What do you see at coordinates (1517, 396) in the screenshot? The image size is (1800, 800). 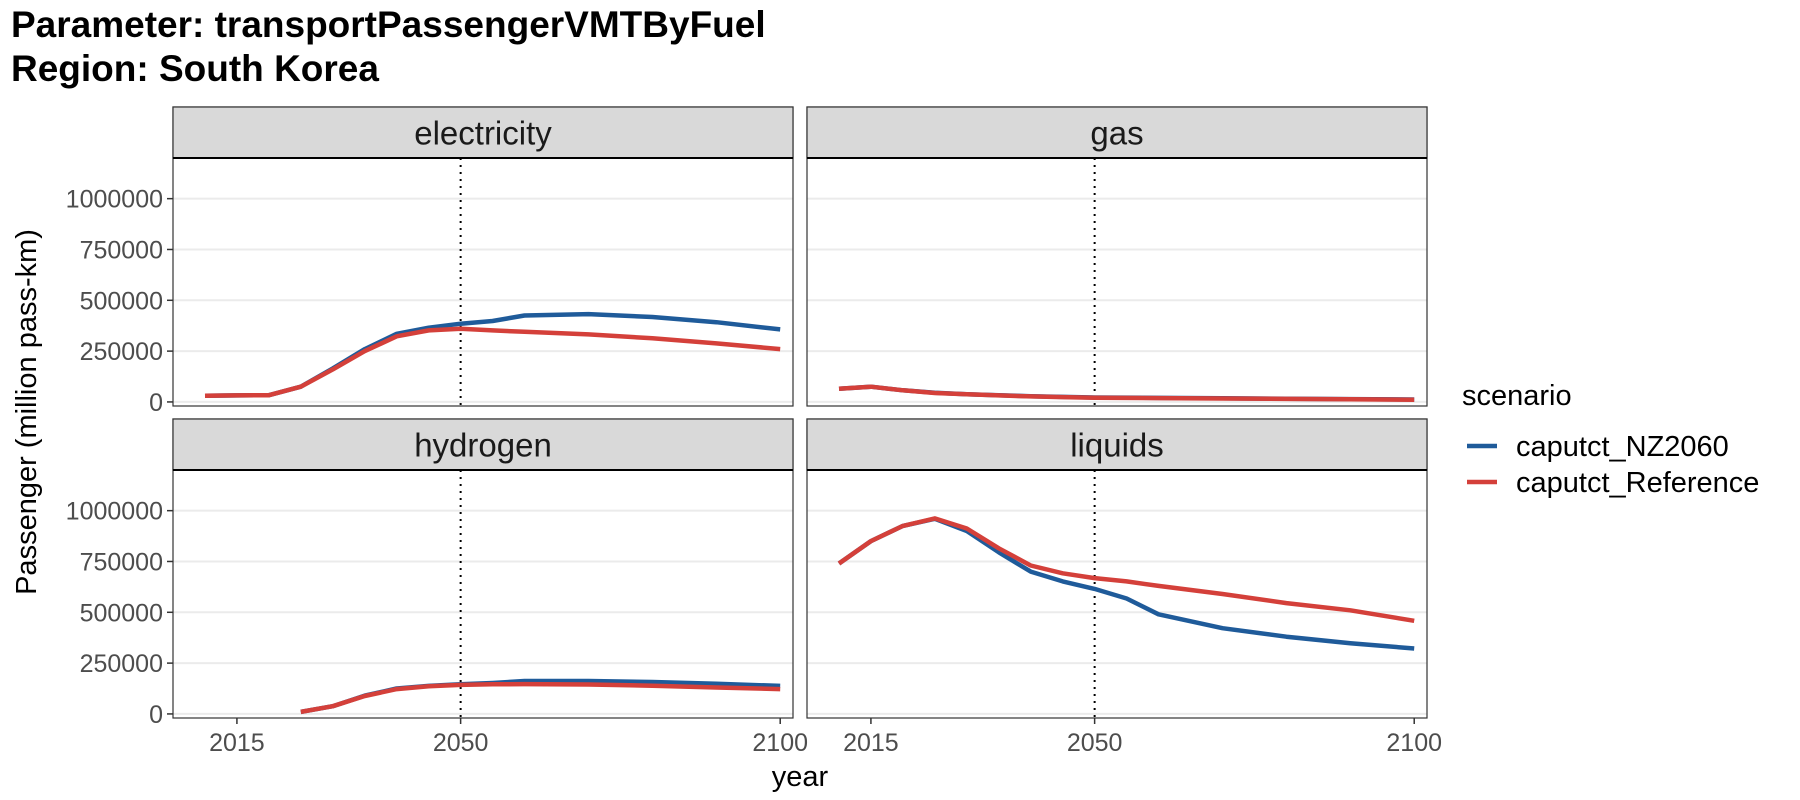 I see `legend-title: scenario` at bounding box center [1517, 396].